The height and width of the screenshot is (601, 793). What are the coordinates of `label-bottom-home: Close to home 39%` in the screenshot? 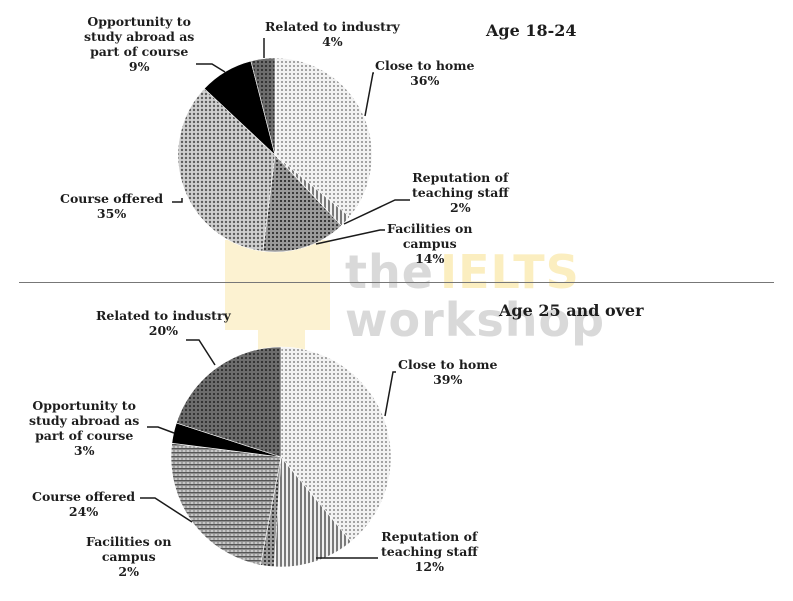 It's located at (448, 372).